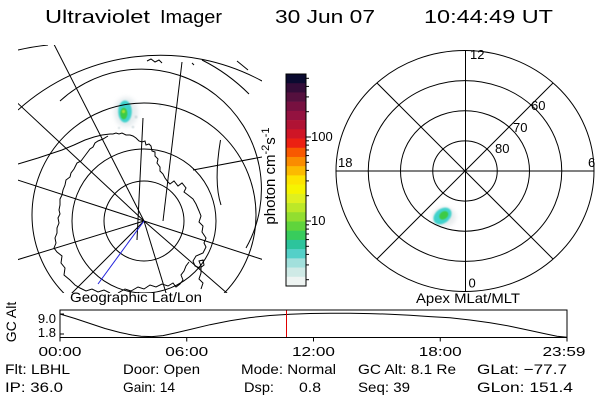 The height and width of the screenshot is (405, 600). What do you see at coordinates (310, 387) in the screenshot?
I see `svg-text: 0.8` at bounding box center [310, 387].